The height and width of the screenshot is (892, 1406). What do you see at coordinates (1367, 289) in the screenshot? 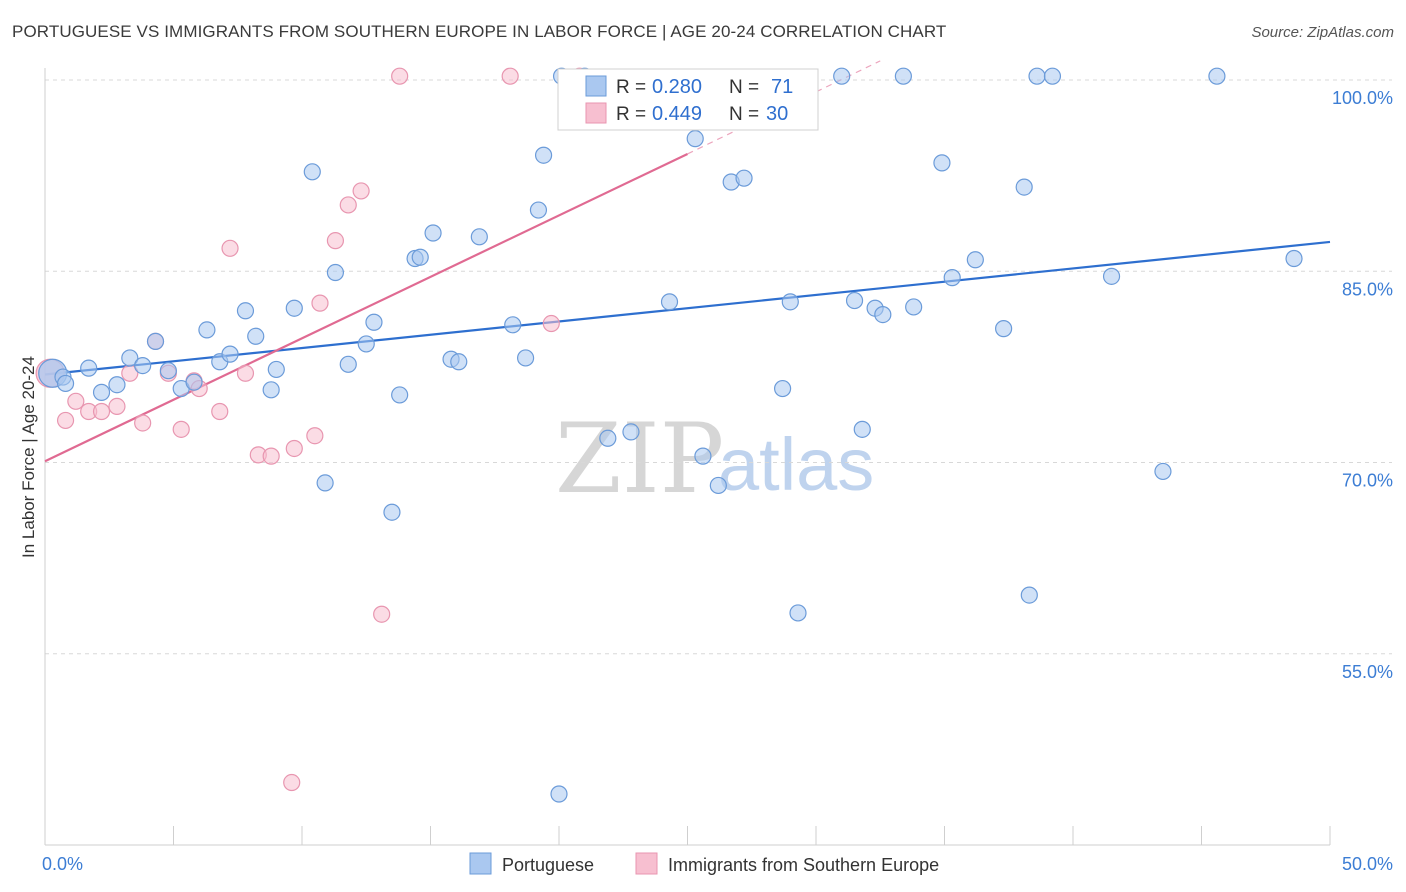
I see `y-tick-label: 85.0%` at bounding box center [1367, 289].